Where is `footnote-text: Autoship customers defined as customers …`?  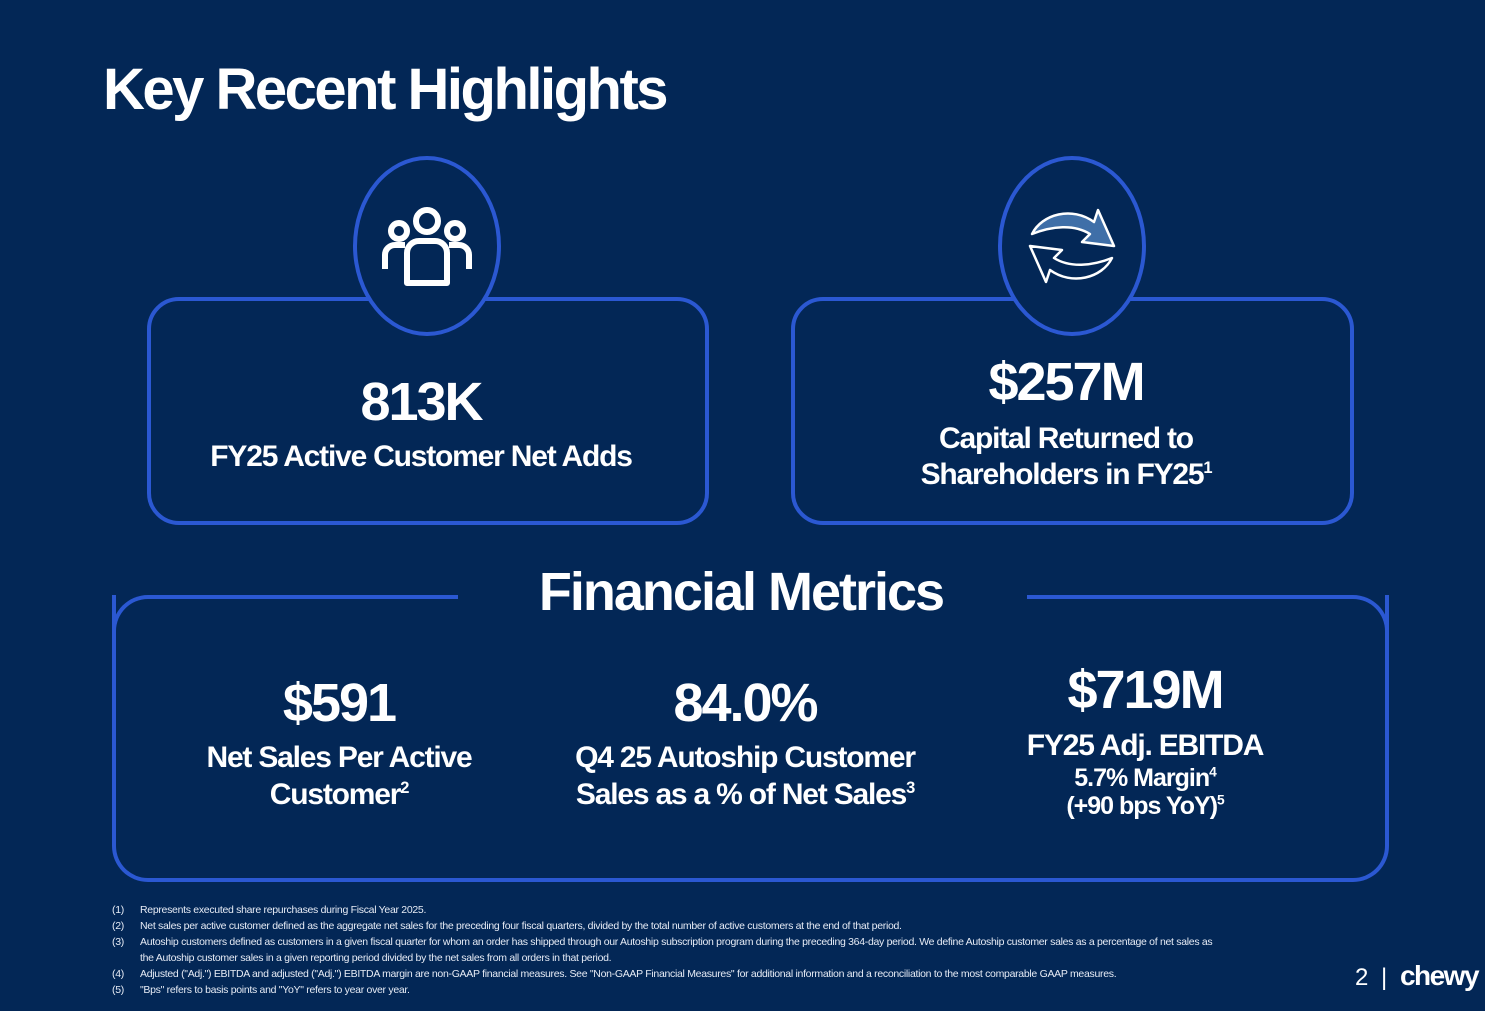
footnote-text: Autoship customers defined as customers … is located at coordinates (676, 942).